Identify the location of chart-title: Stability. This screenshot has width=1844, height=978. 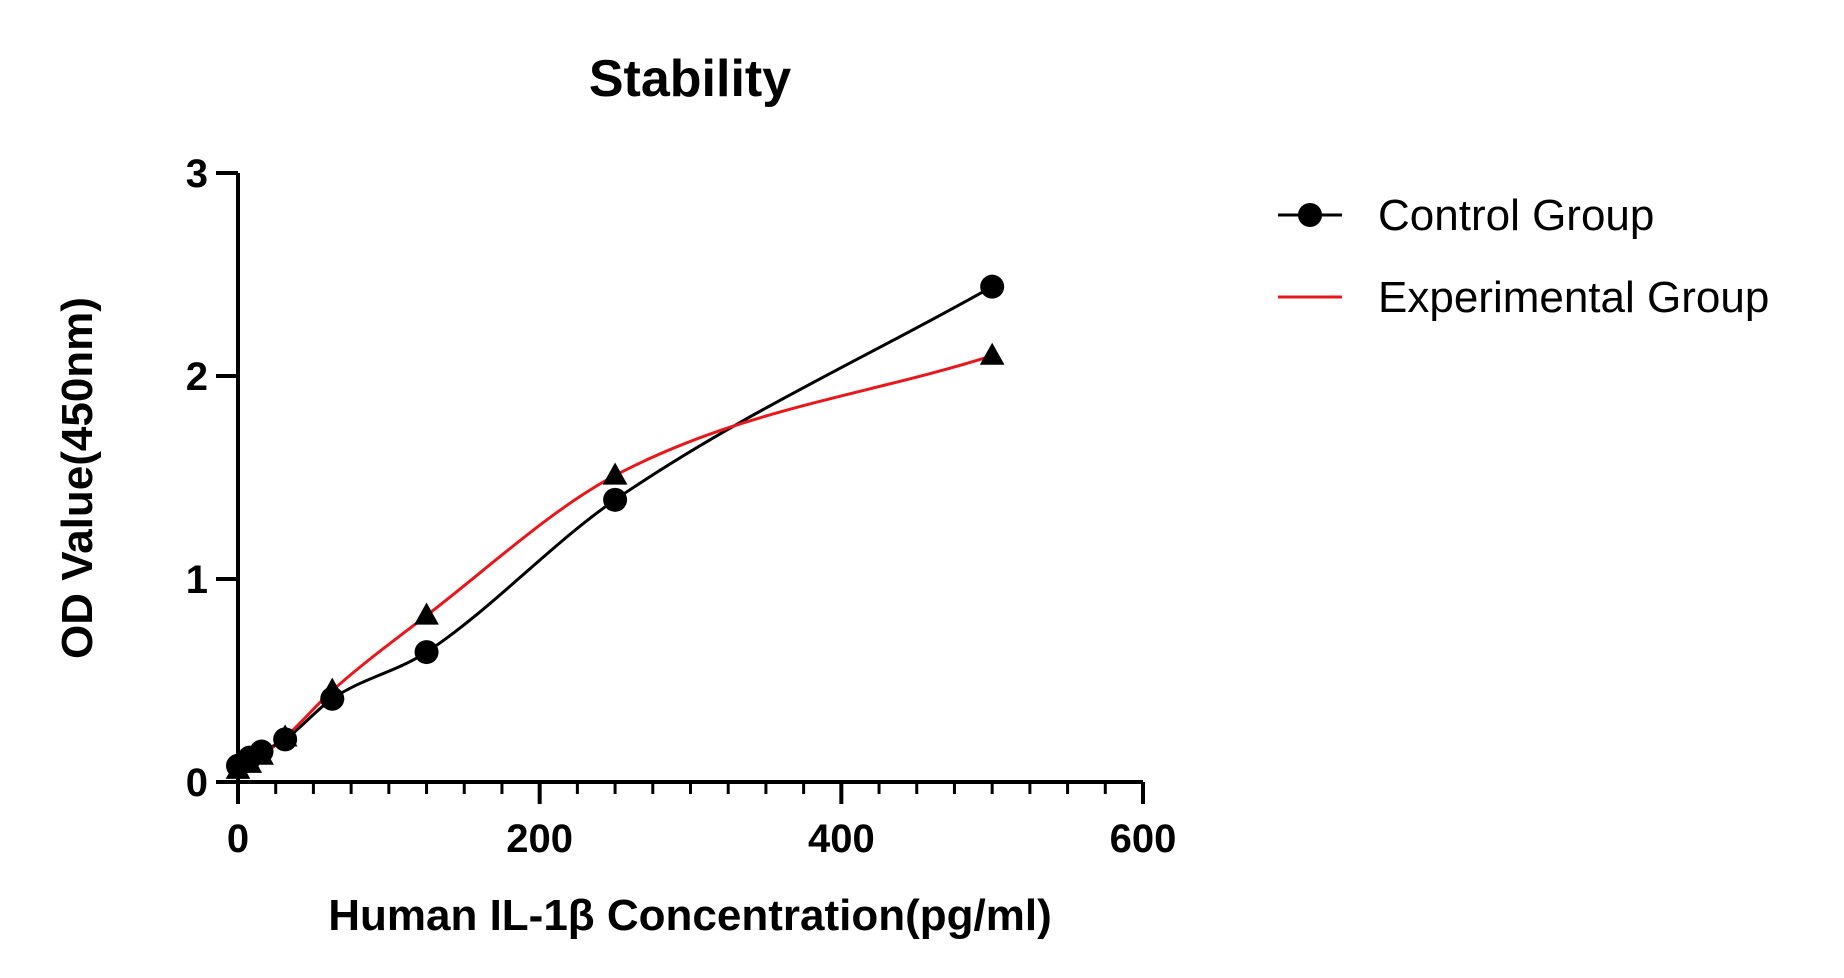
(690, 79).